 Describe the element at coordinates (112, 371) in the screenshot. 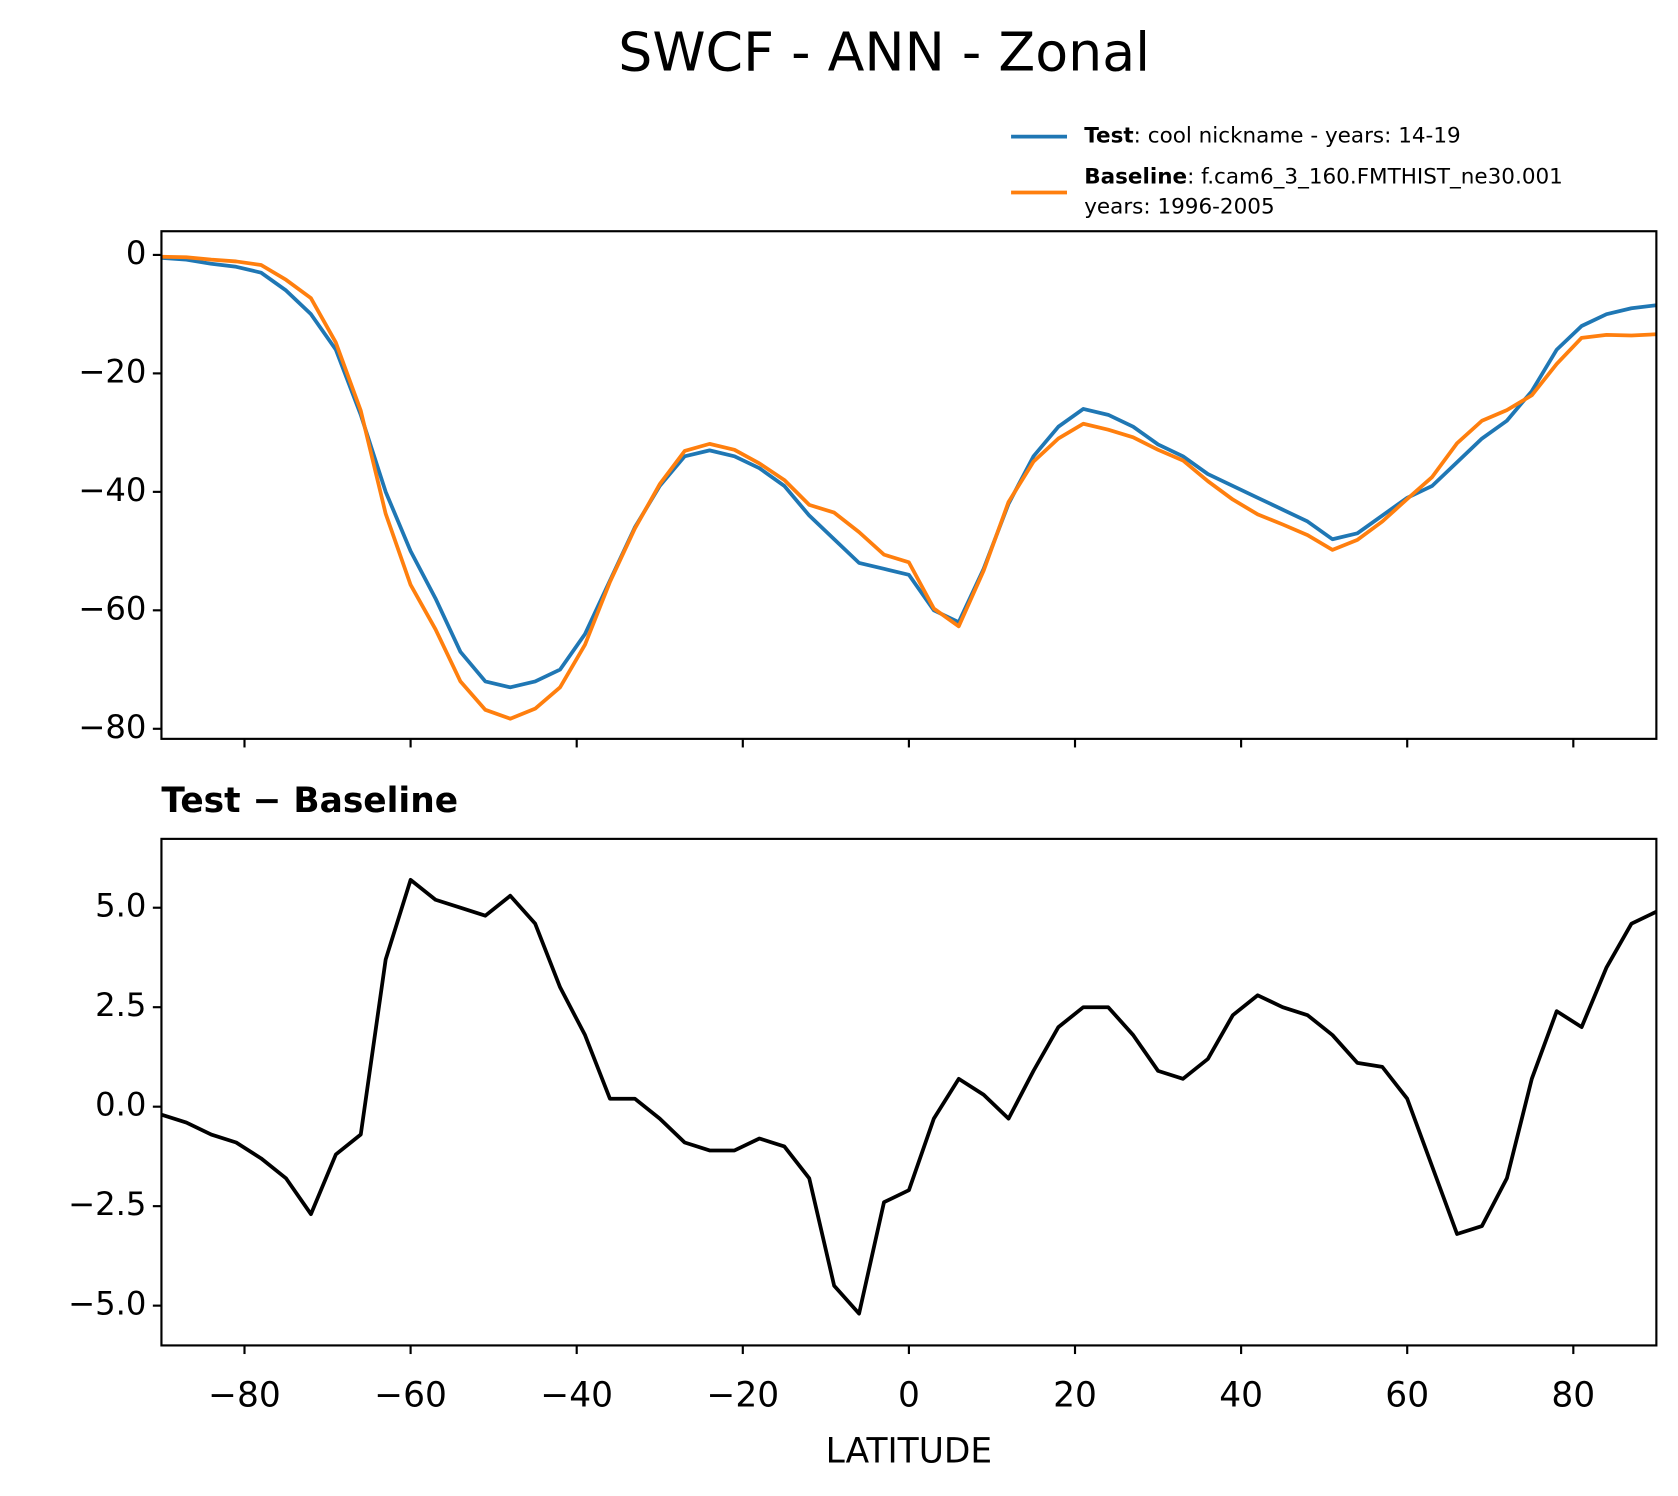

I see `y-tick-label: −20` at that location.